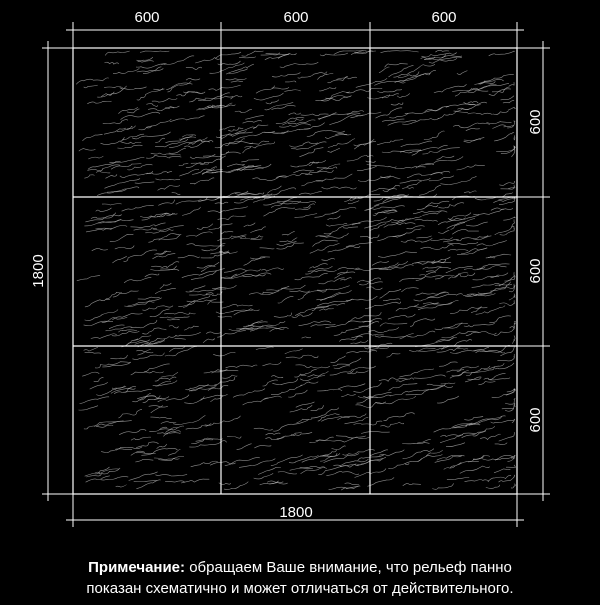  What do you see at coordinates (533, 271) in the screenshot?
I see `right-dimension: 600 600 600` at bounding box center [533, 271].